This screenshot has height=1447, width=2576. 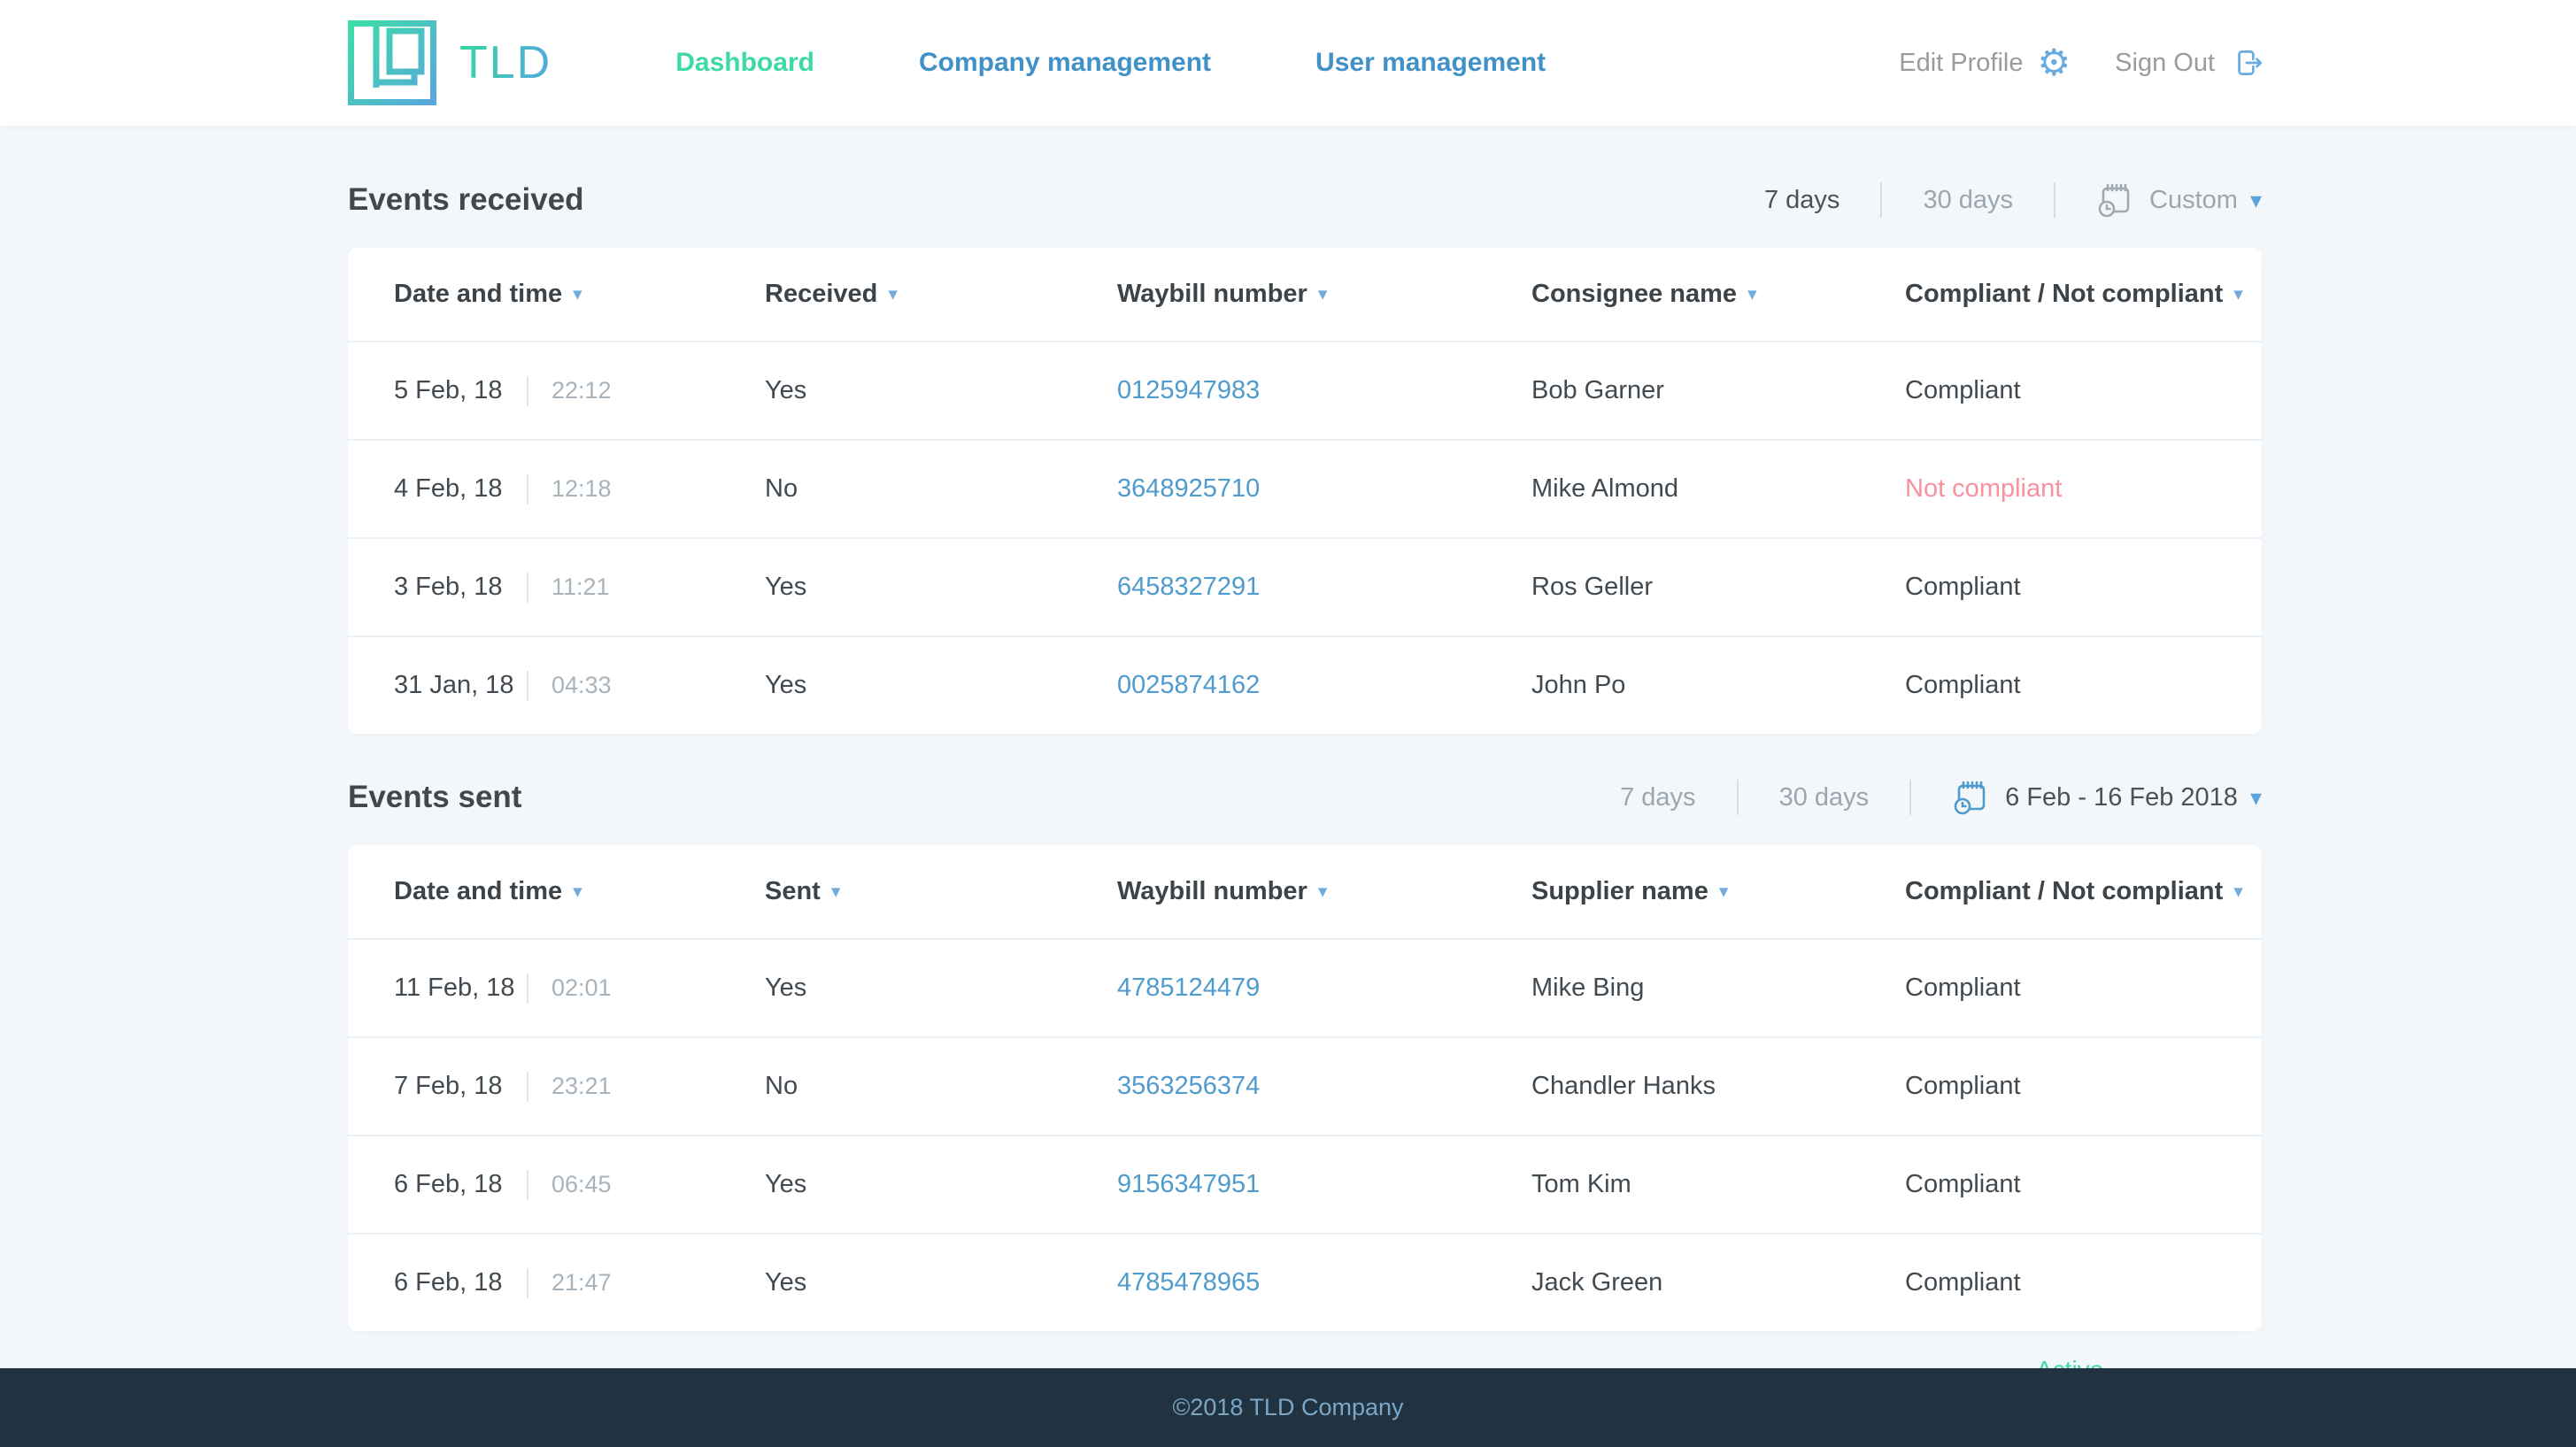 I want to click on cell-status: Not compliant, so click(x=1984, y=488).